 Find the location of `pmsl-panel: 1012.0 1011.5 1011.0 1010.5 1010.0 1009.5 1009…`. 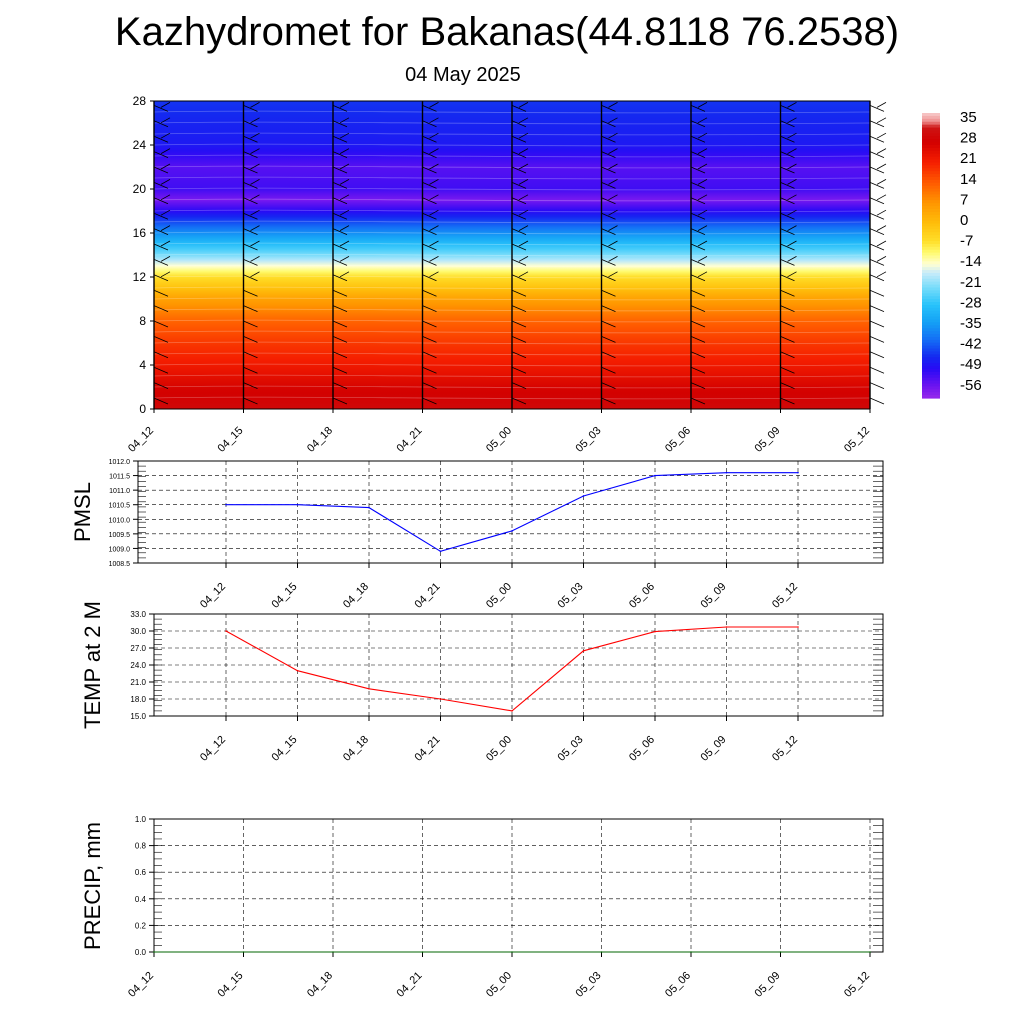

pmsl-panel: 1012.0 1011.5 1011.0 1010.5 1010.0 1009.5 1009… is located at coordinates (477, 535).